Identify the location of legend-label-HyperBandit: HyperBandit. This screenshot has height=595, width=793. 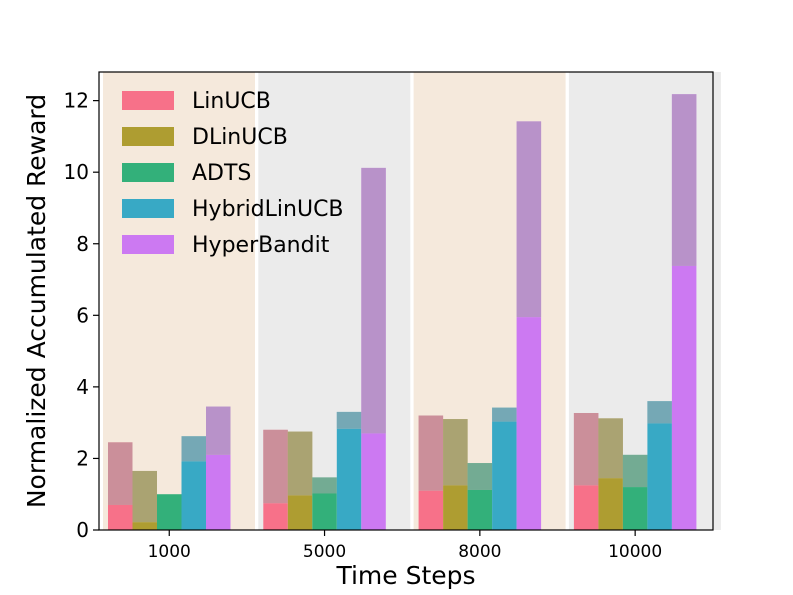
(261, 245).